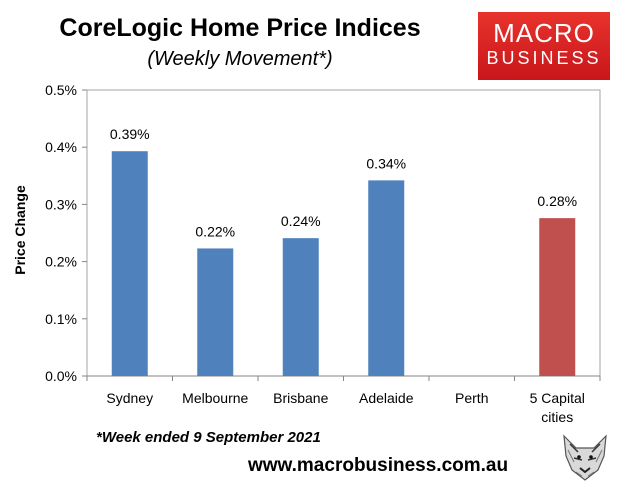 The height and width of the screenshot is (489, 619). I want to click on data-label: 0.24%, so click(301, 221).